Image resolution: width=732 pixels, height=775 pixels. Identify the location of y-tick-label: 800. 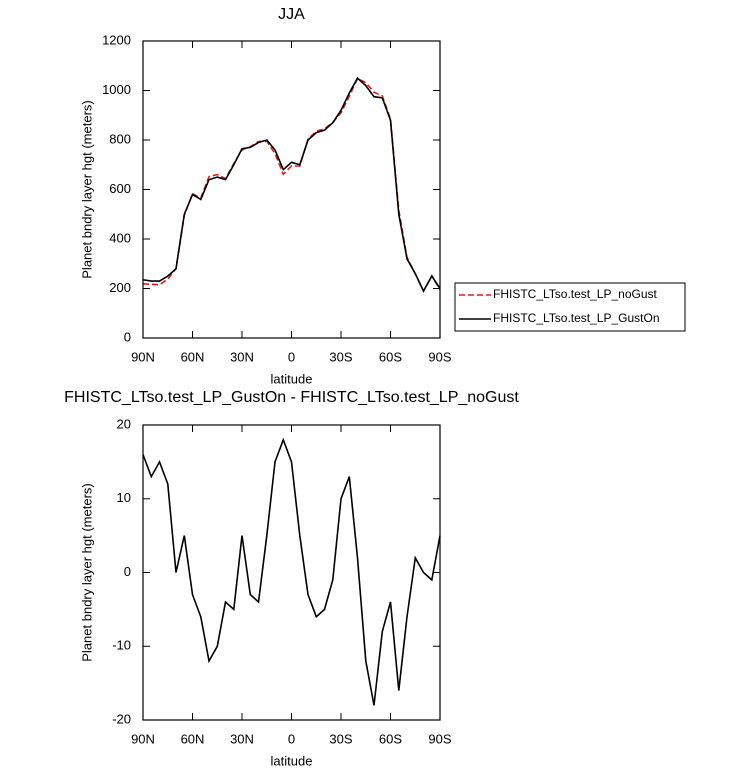
(120, 138).